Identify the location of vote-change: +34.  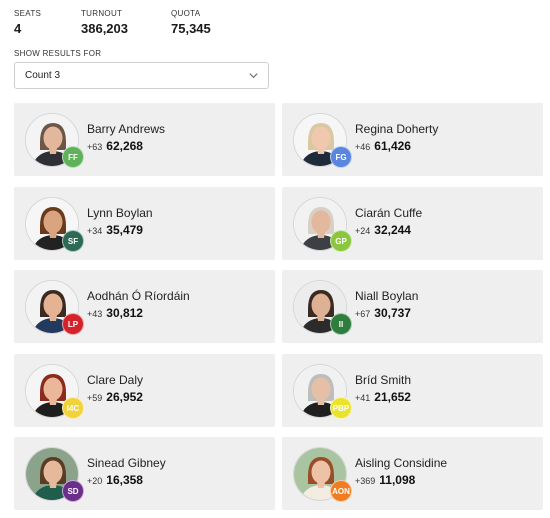
(95, 231).